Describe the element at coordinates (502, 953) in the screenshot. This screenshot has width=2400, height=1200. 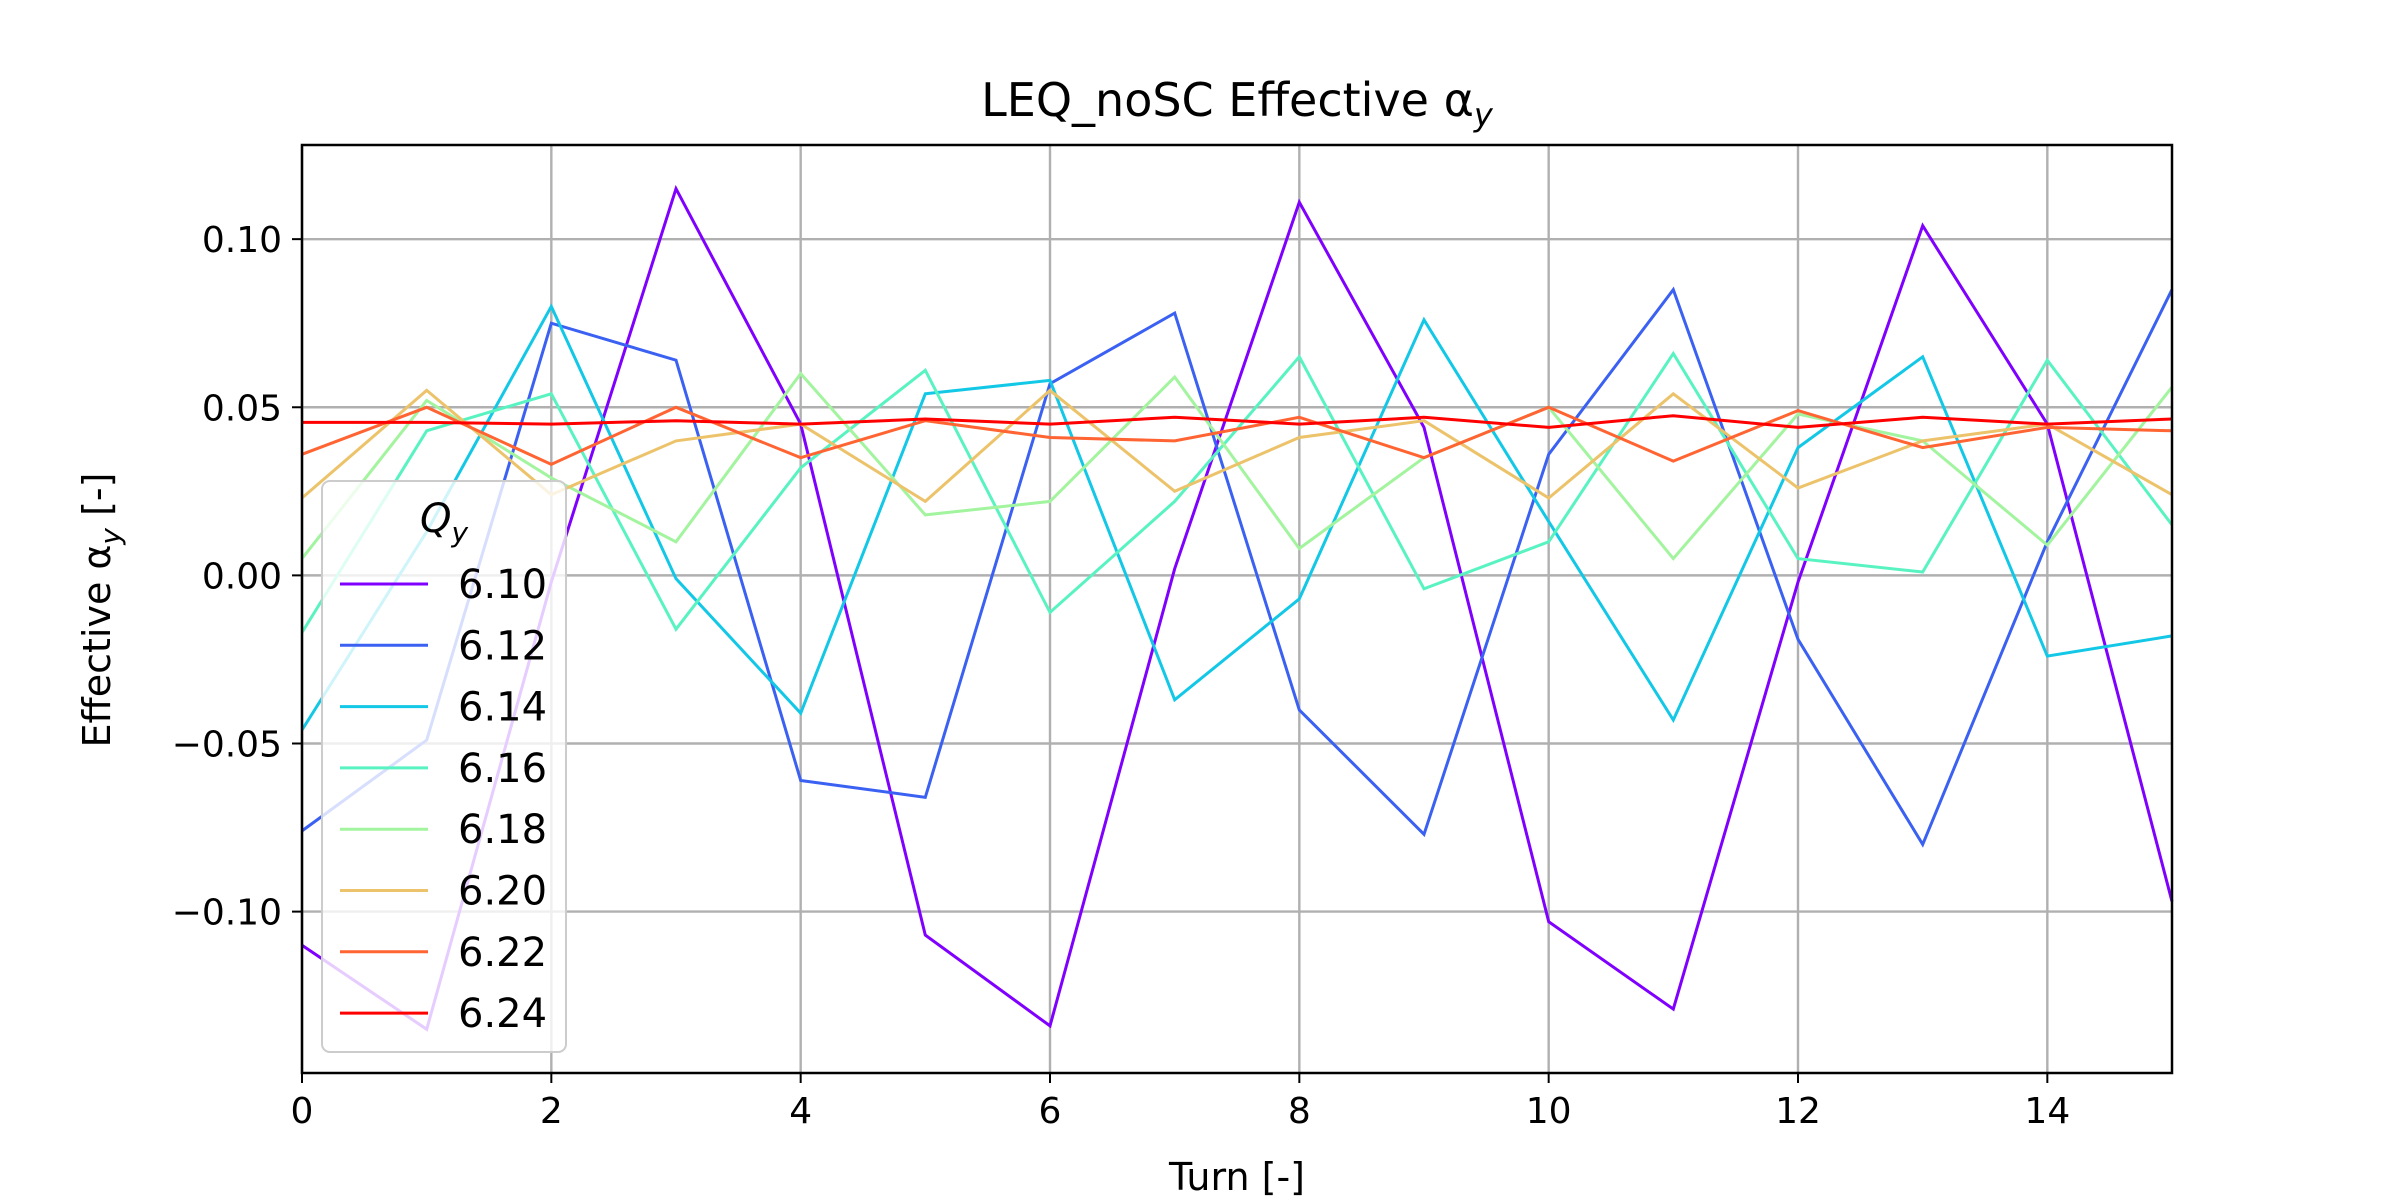
I see `legend-label: 6.22` at that location.